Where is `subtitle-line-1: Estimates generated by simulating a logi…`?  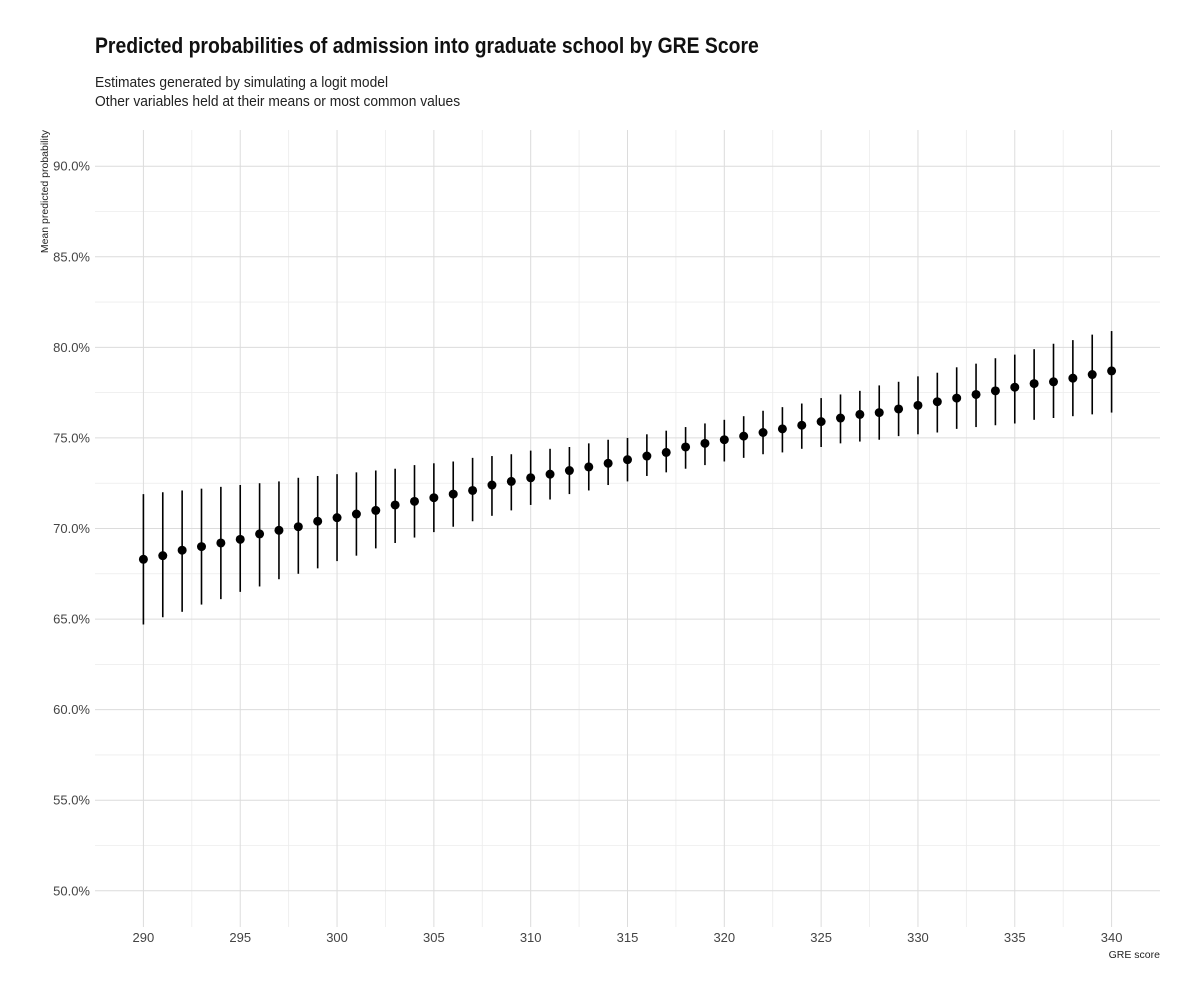
subtitle-line-1: Estimates generated by simulating a logi… is located at coordinates (242, 82).